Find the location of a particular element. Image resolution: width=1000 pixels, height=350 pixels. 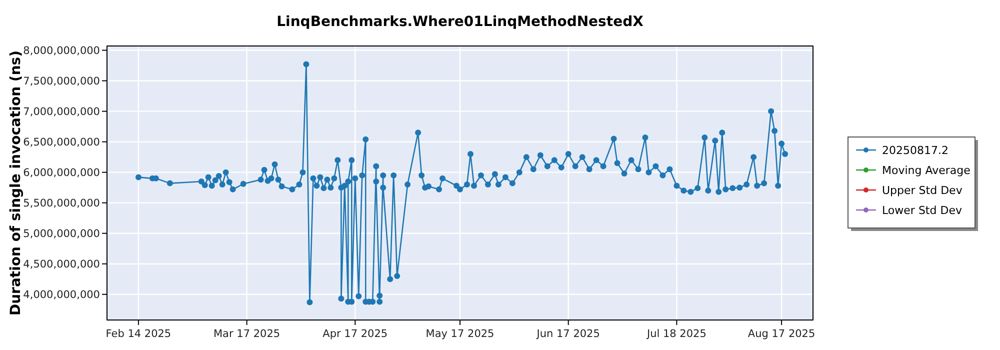

y-tick-label: 6,500,000,000 is located at coordinates (61, 142).